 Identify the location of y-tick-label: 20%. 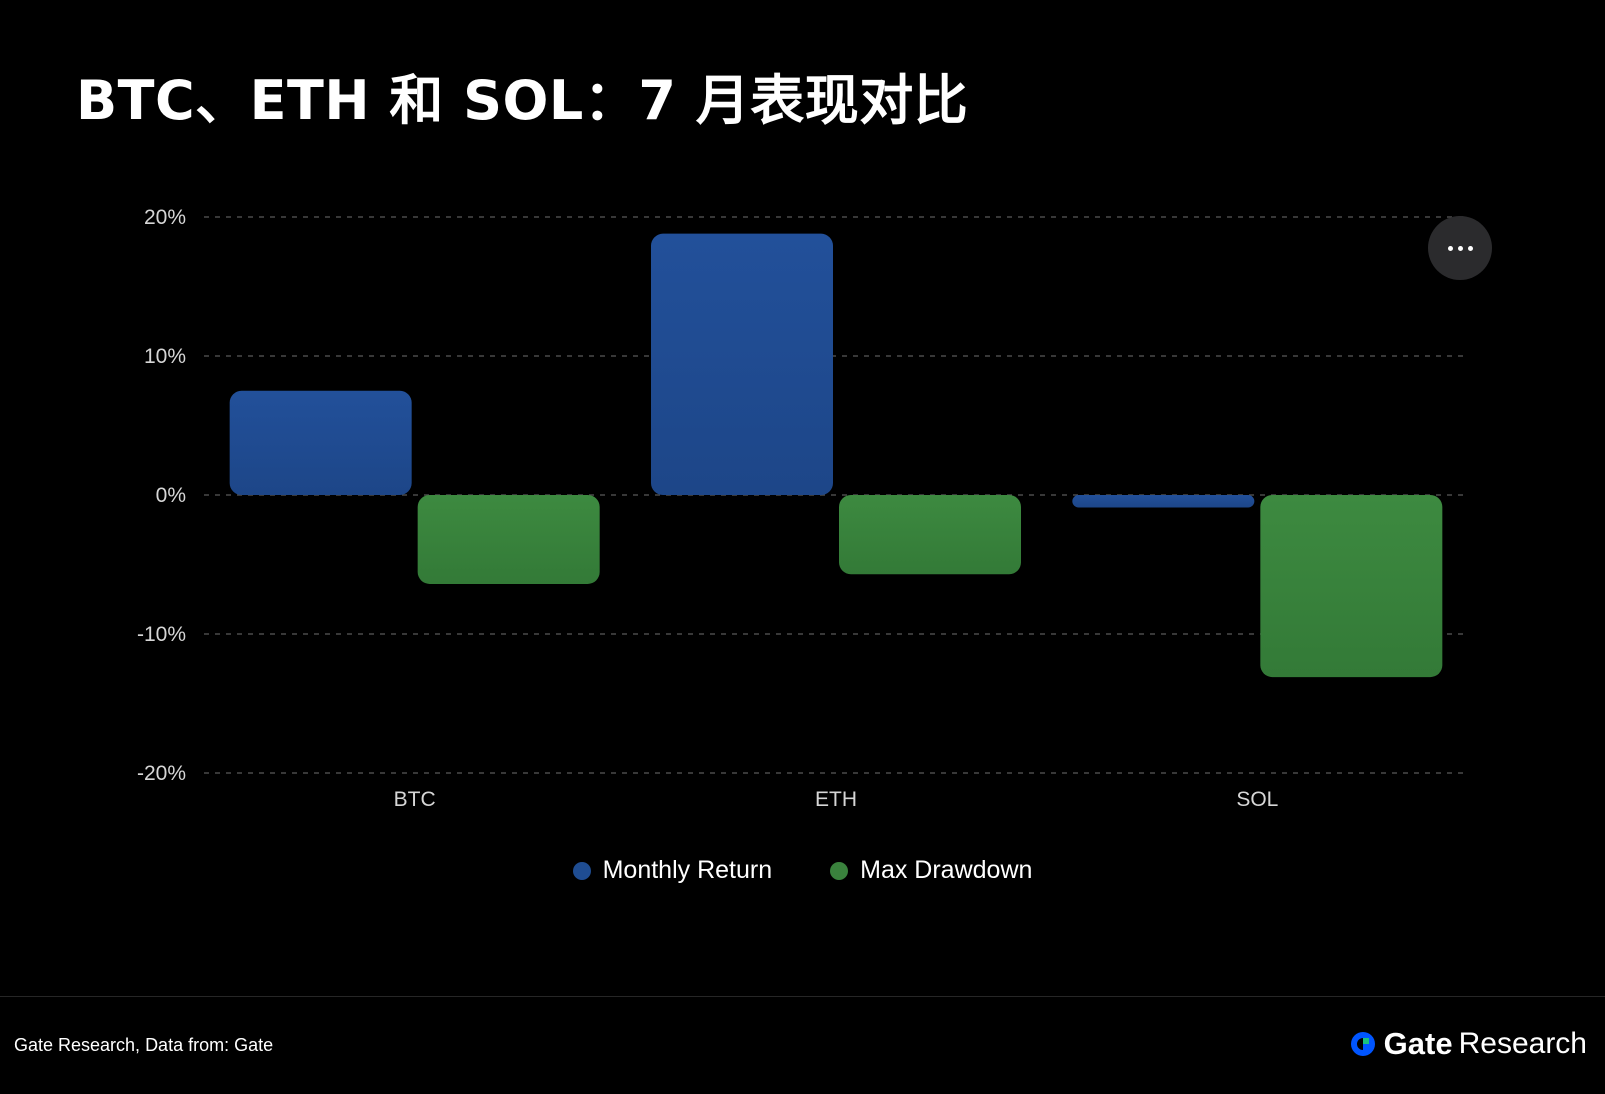
(165, 217).